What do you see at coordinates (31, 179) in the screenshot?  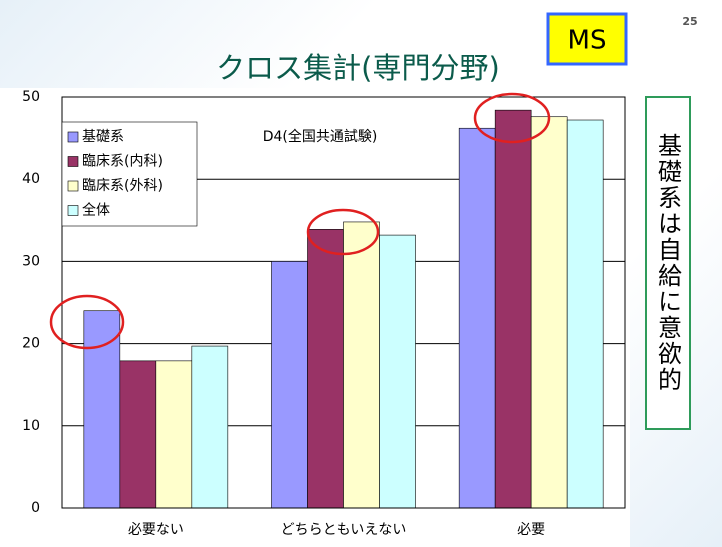 I see `y-tick-label: 40` at bounding box center [31, 179].